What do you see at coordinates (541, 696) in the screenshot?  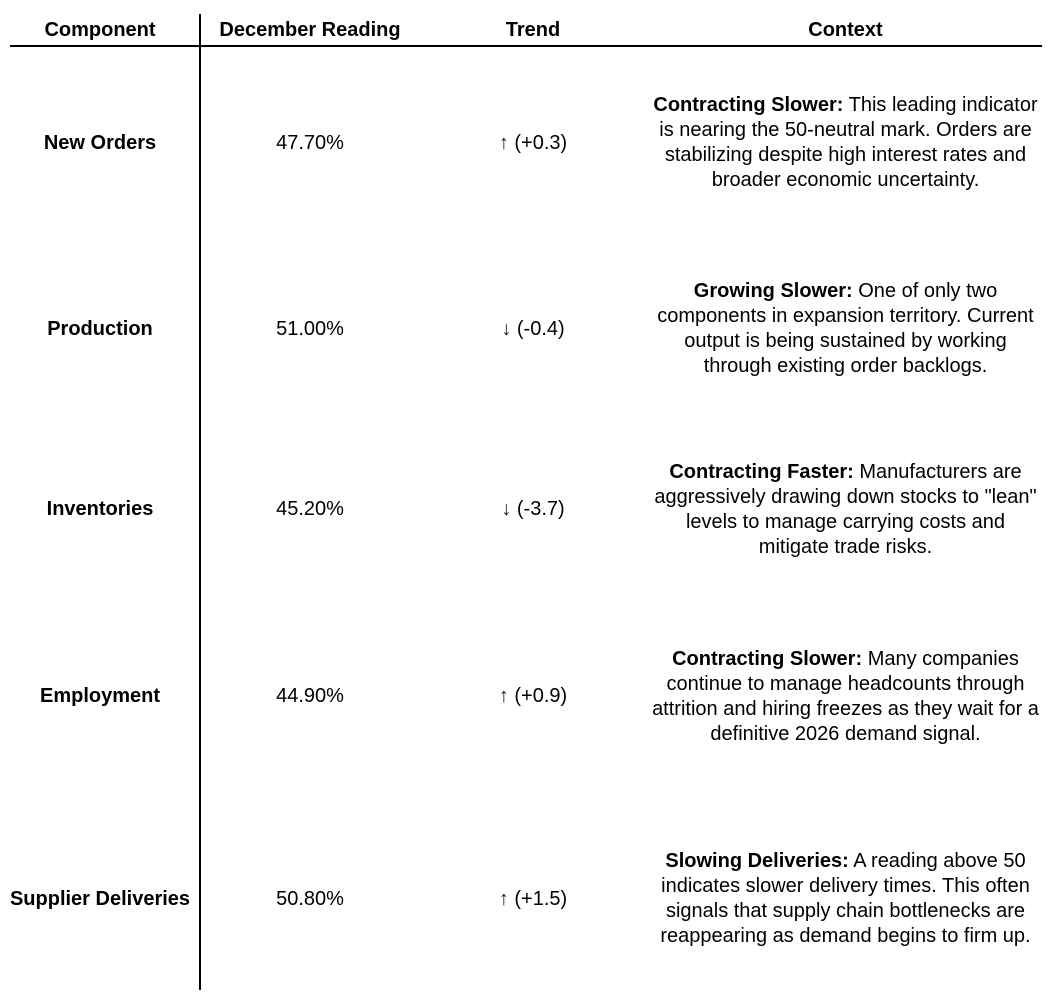 I see `trend-change-value: (+0.9)` at bounding box center [541, 696].